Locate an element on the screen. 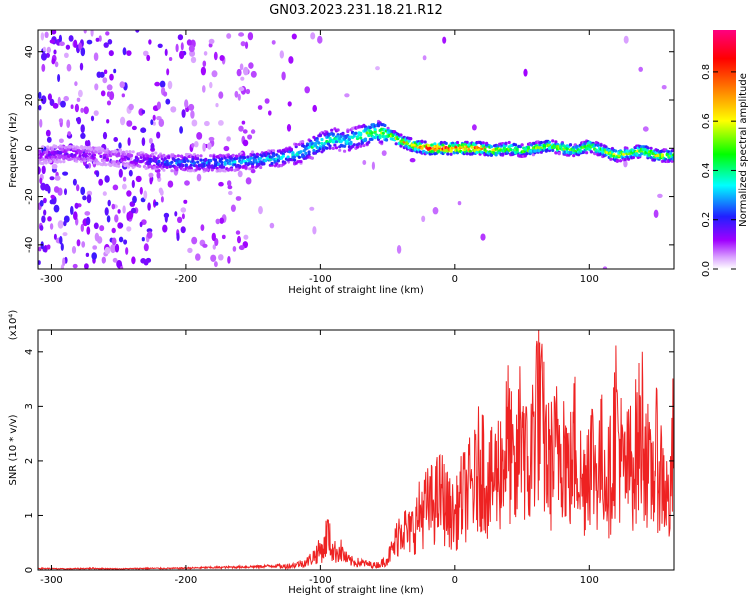 This screenshot has width=750, height=600. spectrogram-y-tick-label: 40 is located at coordinates (29, 51).